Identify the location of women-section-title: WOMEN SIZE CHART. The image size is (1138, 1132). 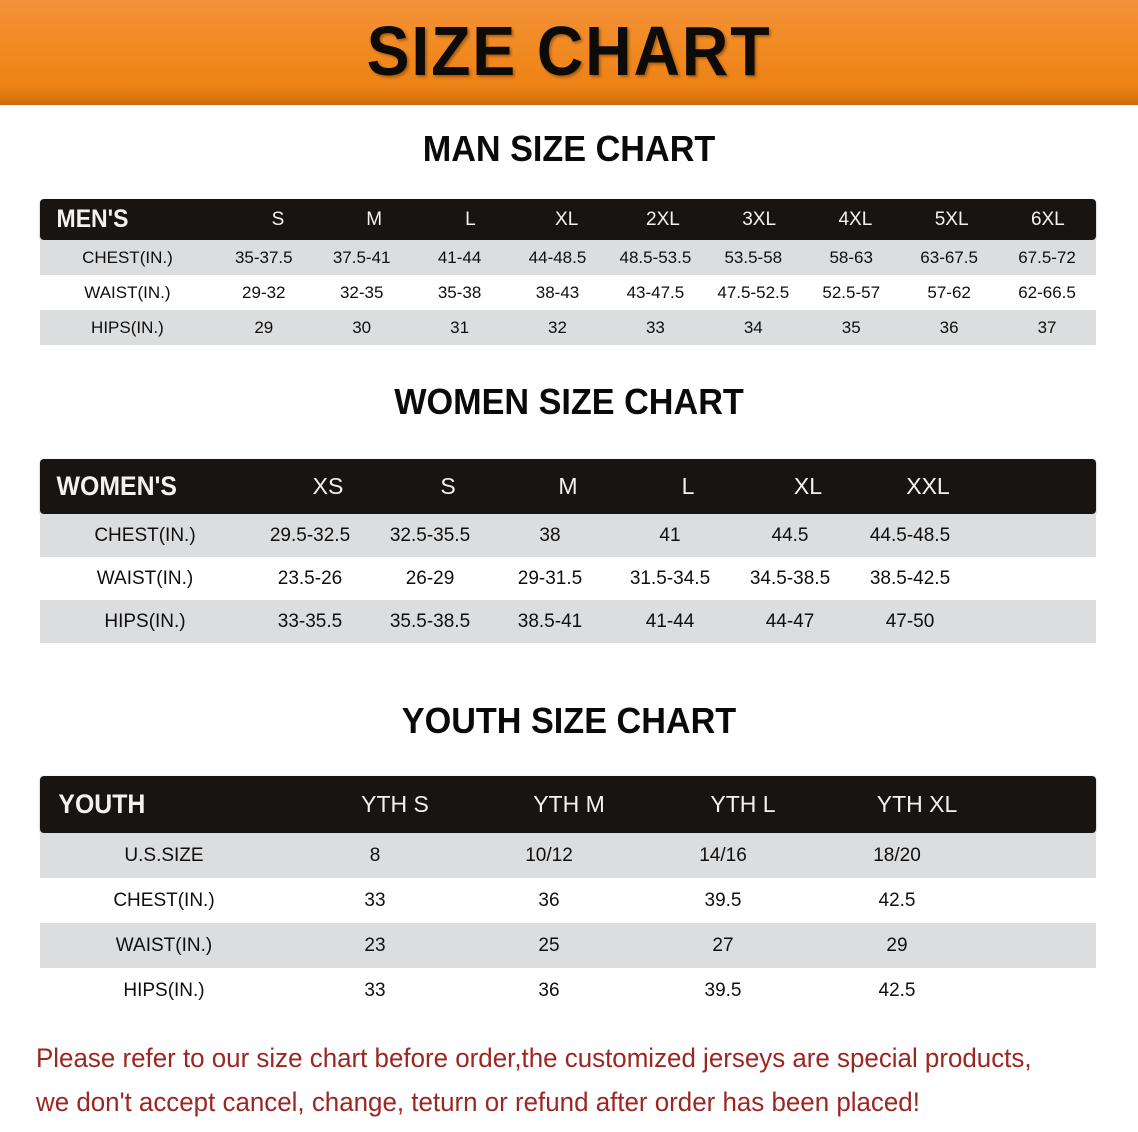
(569, 401).